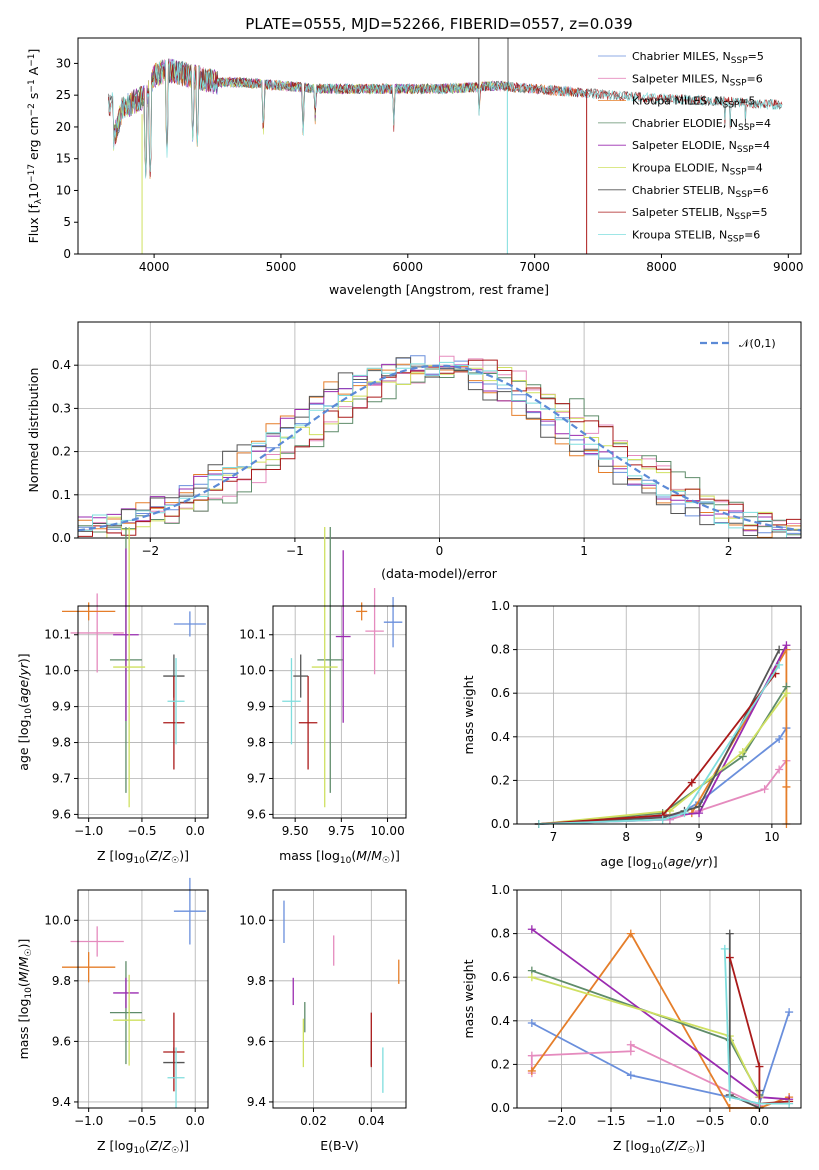 Image resolution: width=819 pixels, height=1170 pixels. I want to click on y-tick-label: 0.8, so click(500, 934).